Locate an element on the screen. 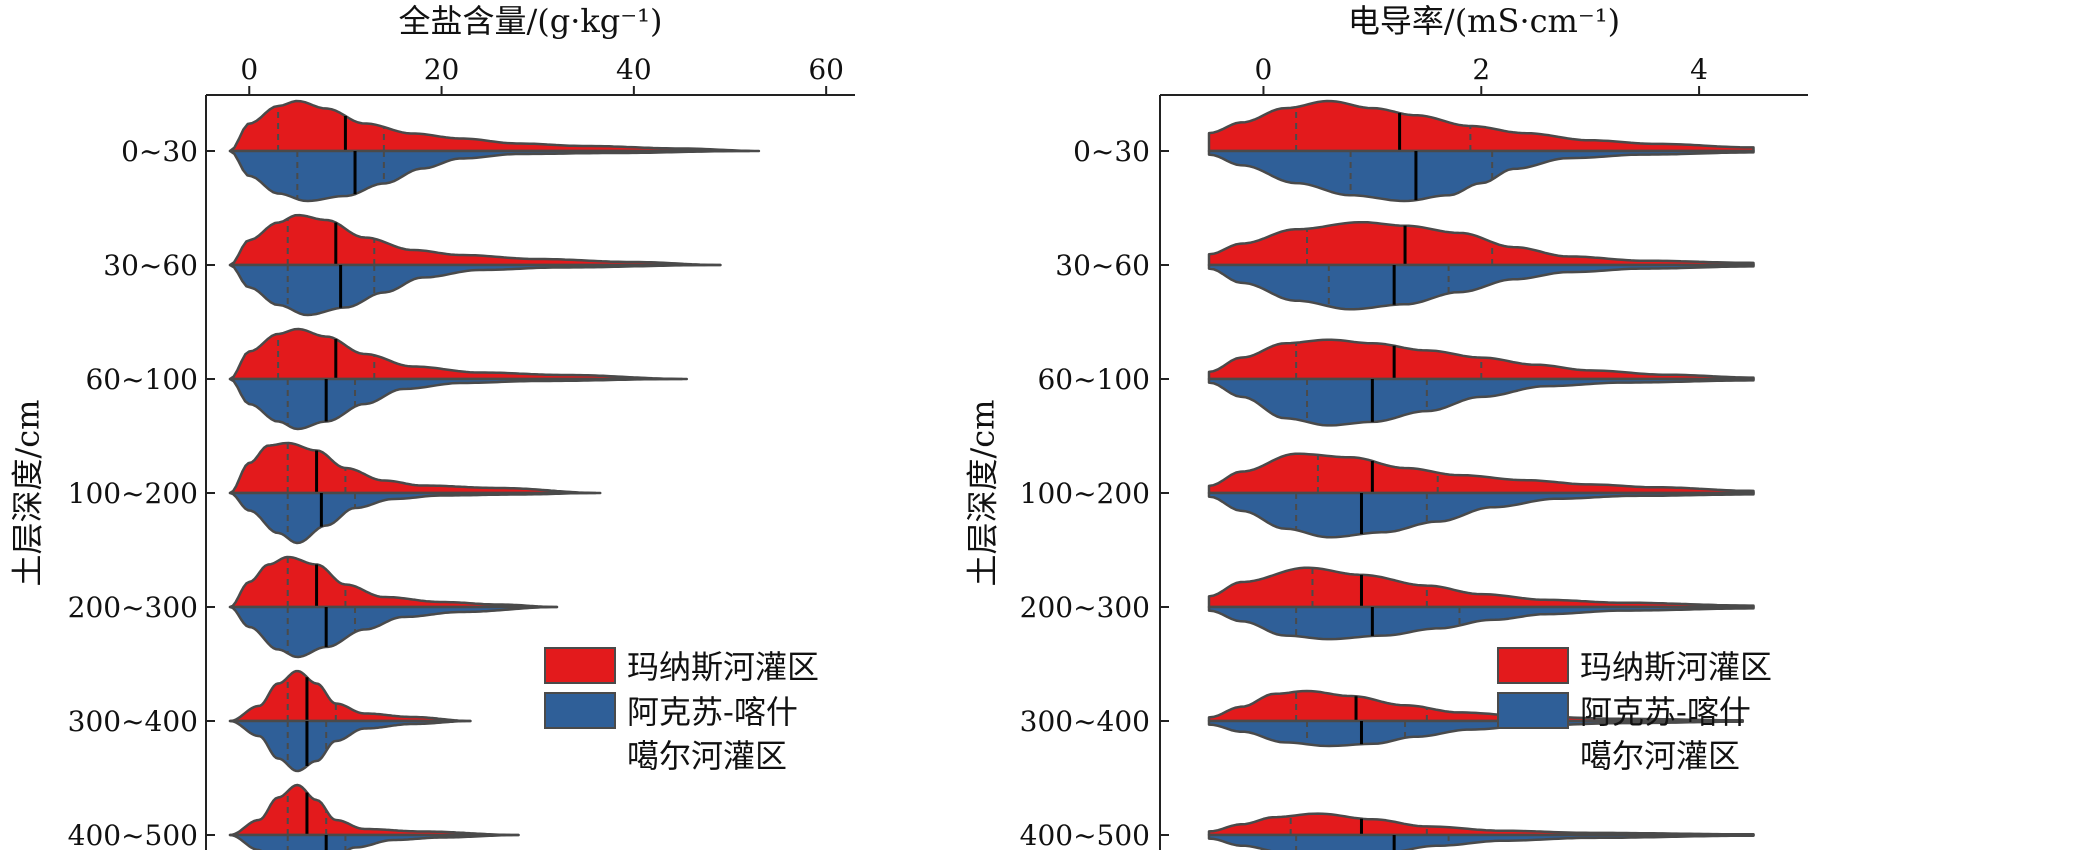  x-tick-label: 20 is located at coordinates (442, 69).